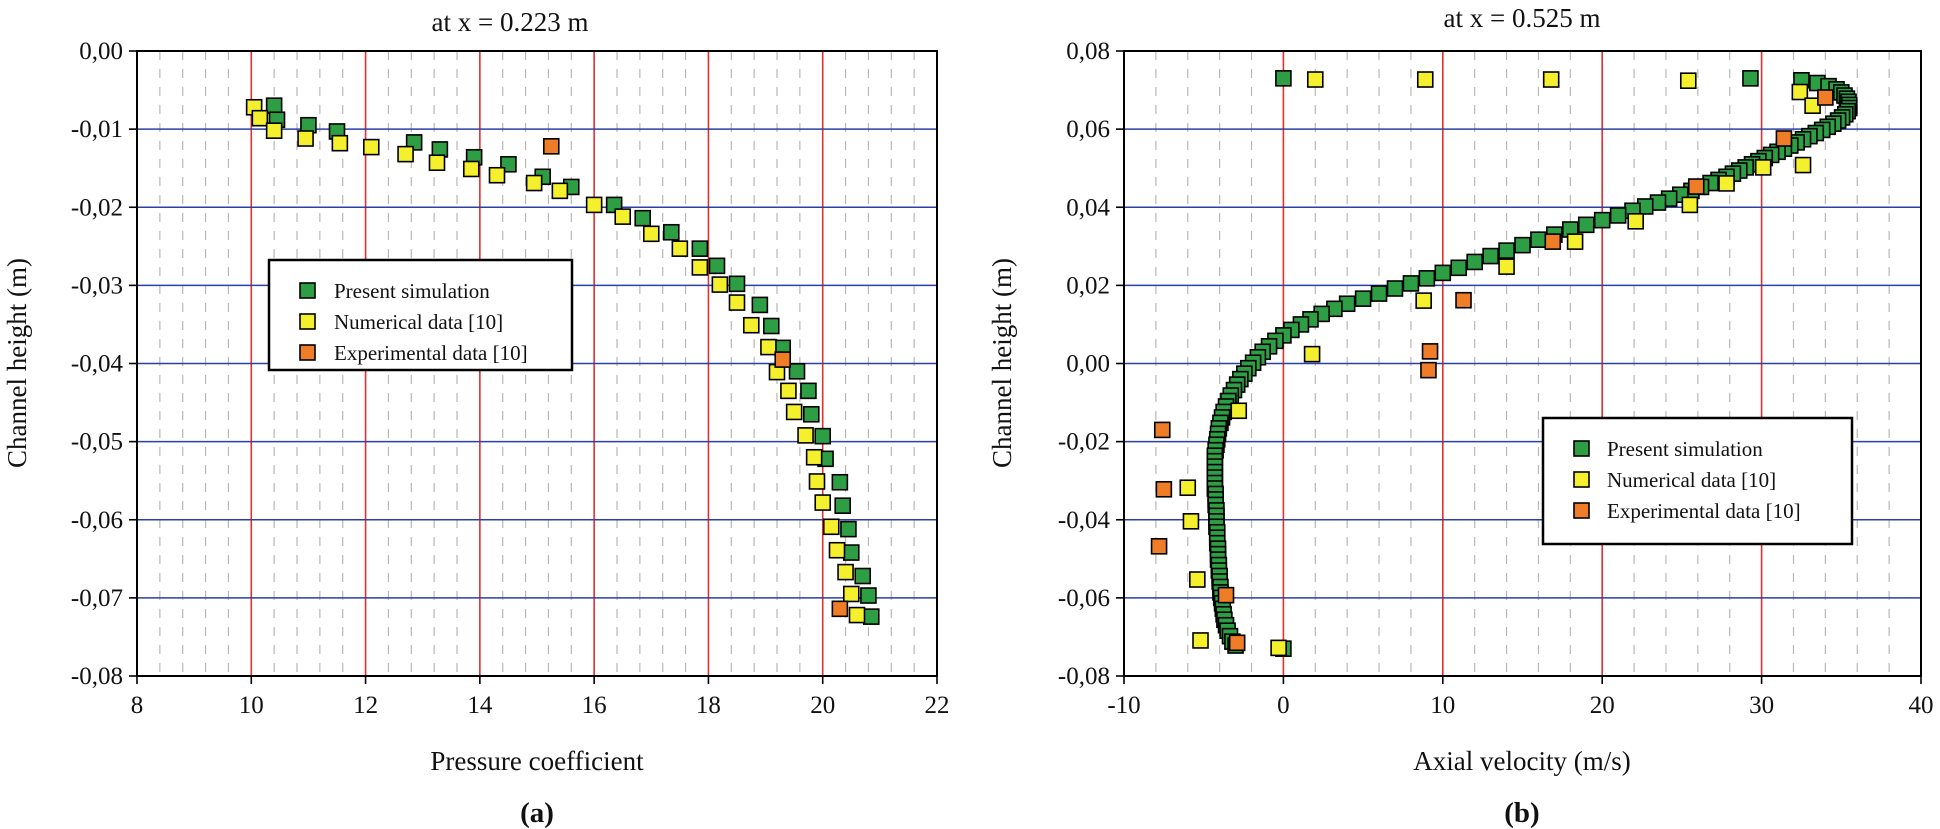 The image size is (1940, 829). What do you see at coordinates (307, 321) in the screenshot?
I see `legend-a-marker-numerical` at bounding box center [307, 321].